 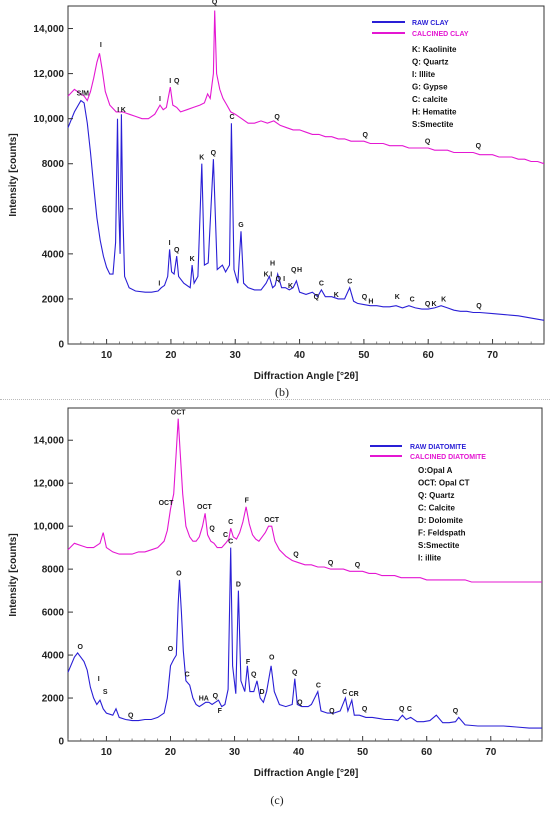 What do you see at coordinates (427, 752) in the screenshot?
I see `x-tick-label: 60` at bounding box center [427, 752].